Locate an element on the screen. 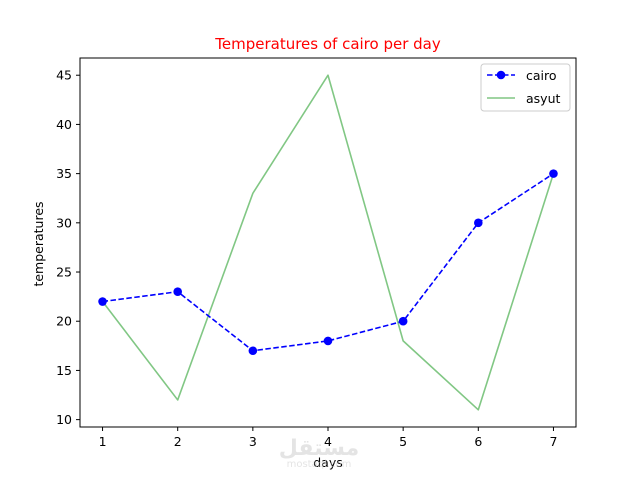 The height and width of the screenshot is (480, 640). y-axis-ticks: 10 15 20 25 30 35 40 45 is located at coordinates (68, 247).